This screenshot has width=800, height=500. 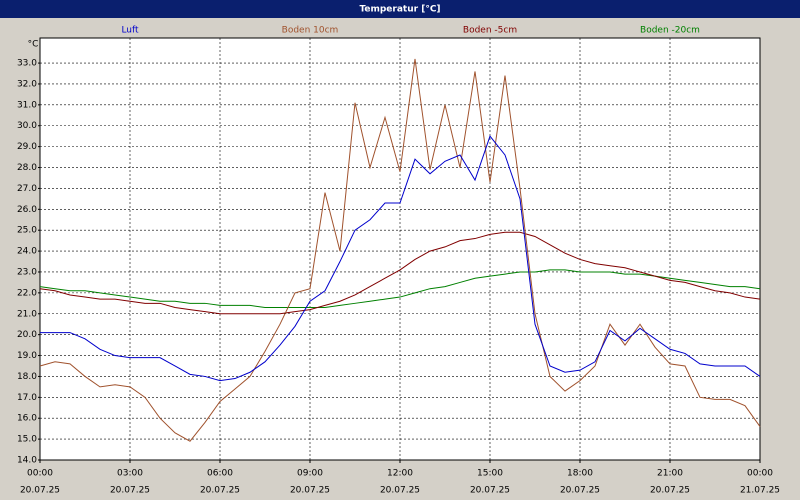 What do you see at coordinates (310, 31) in the screenshot?
I see `legend-entry: Boden 10cm` at bounding box center [310, 31].